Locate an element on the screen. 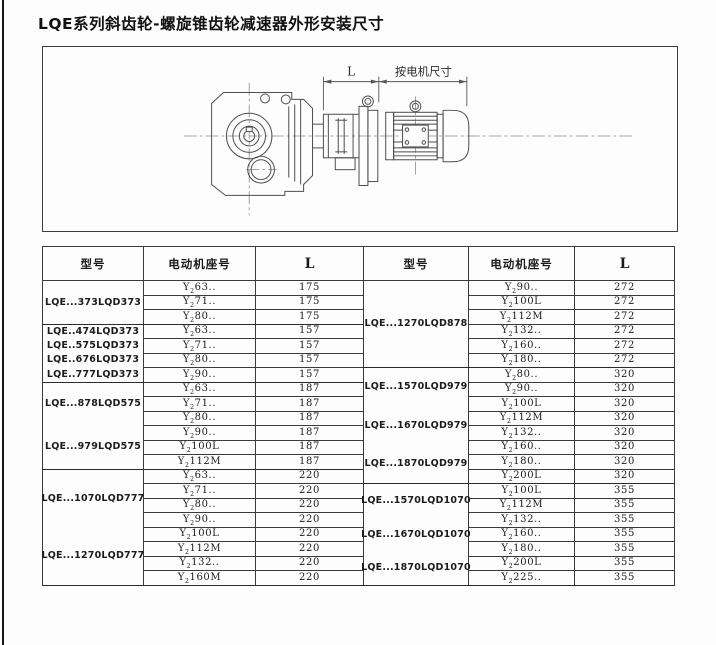 This screenshot has width=716, height=645. table-row: Y280.. 157 Y2180.. 272 is located at coordinates (359, 360).